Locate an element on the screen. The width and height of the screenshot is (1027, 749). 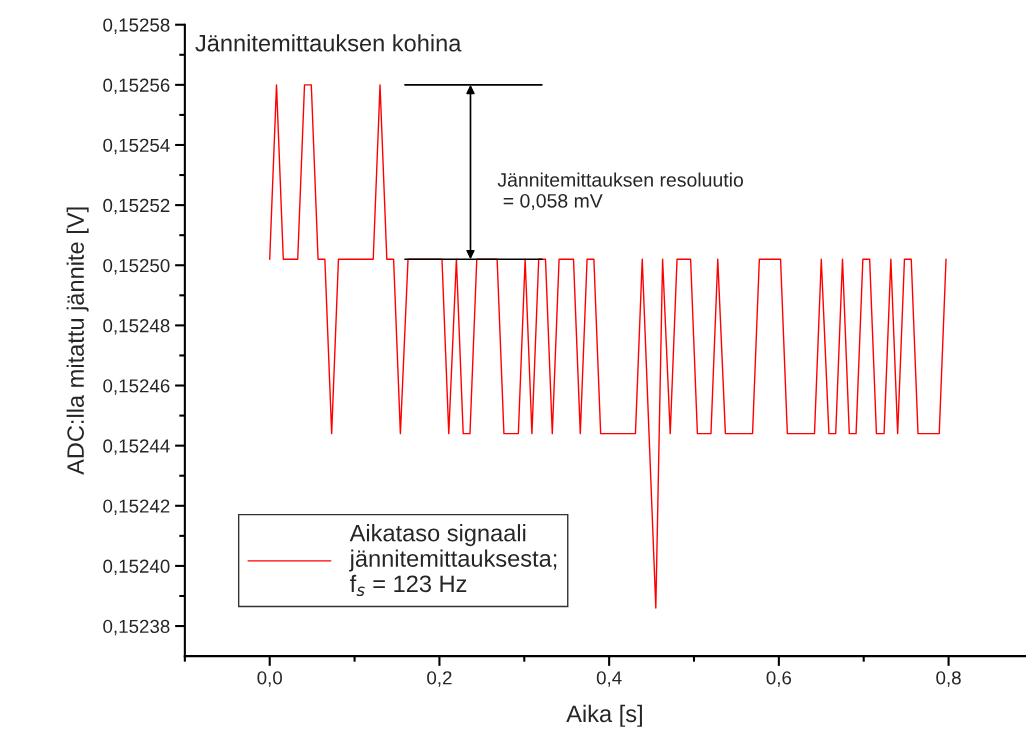
y-tick-label: 0,15242 is located at coordinates (136, 507).